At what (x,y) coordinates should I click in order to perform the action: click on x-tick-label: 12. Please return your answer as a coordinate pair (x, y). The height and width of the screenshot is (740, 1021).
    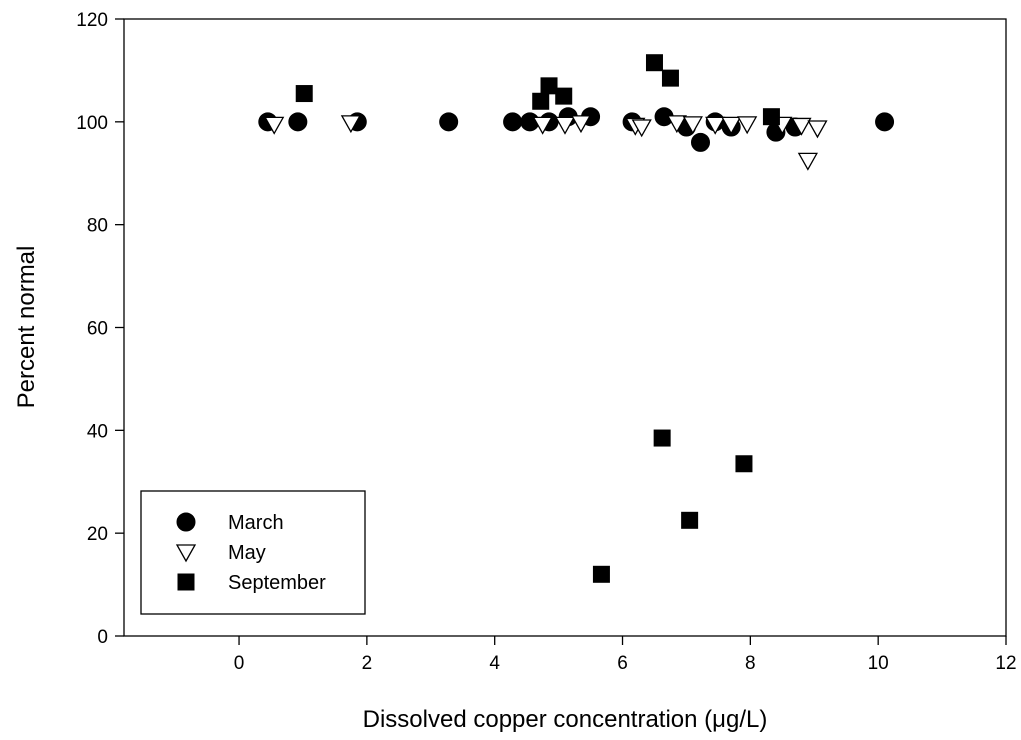
    Looking at the image, I should click on (1005, 663).